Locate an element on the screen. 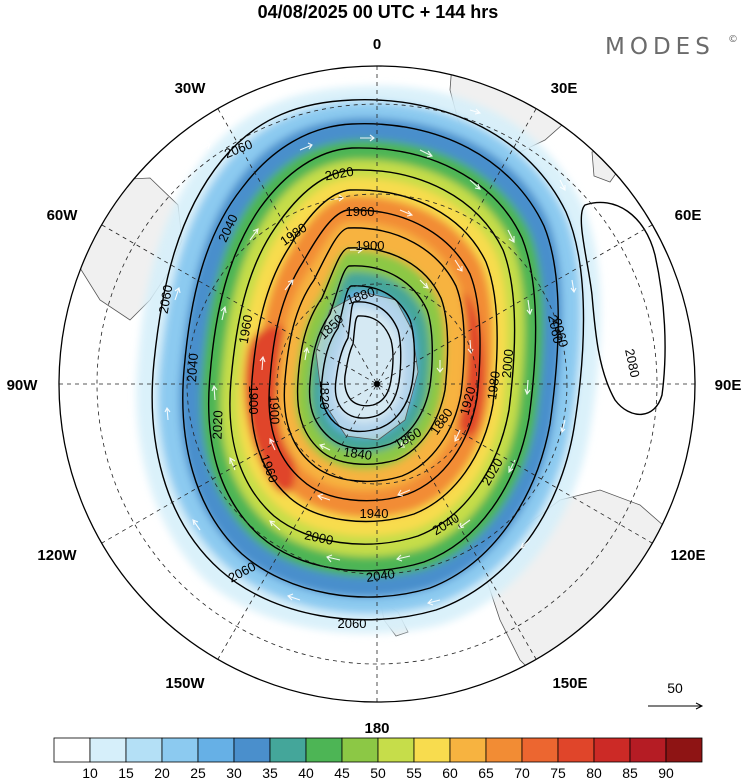 This screenshot has width=750, height=782. brand-copyright-mark: © is located at coordinates (733, 39).